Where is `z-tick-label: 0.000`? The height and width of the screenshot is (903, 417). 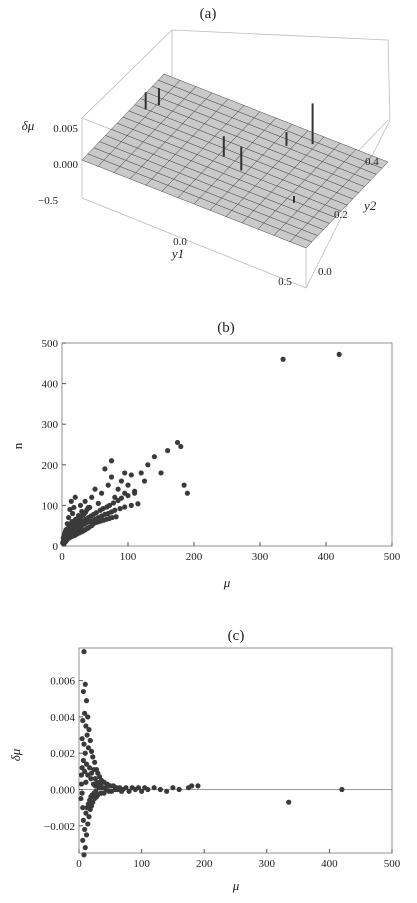
z-tick-label: 0.000 is located at coordinates (65, 165).